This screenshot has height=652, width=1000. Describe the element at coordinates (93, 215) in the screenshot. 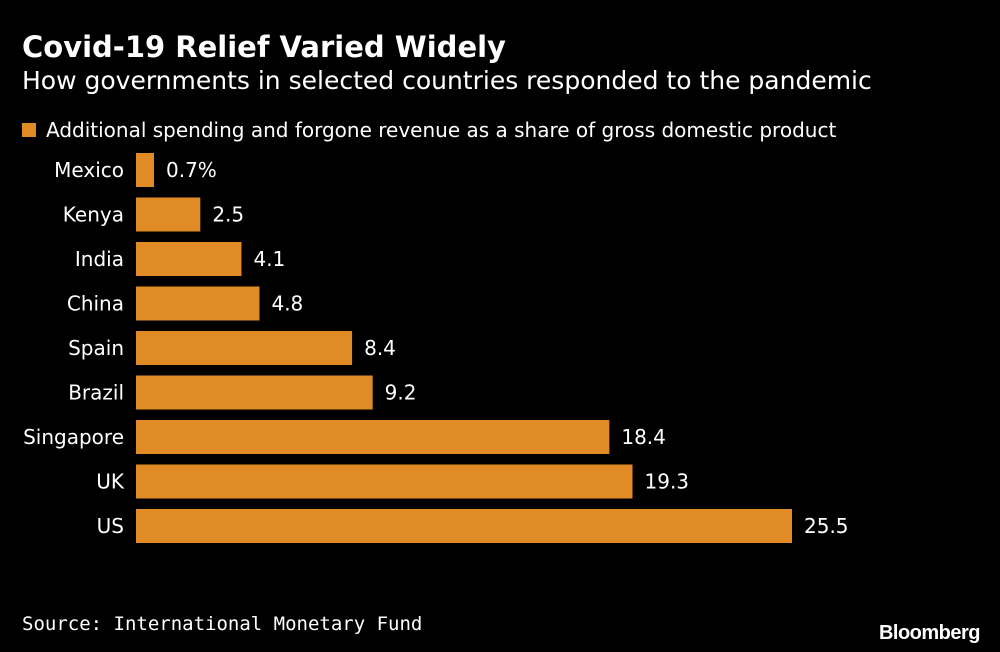

I see `category-label-kenya: Kenya` at that location.